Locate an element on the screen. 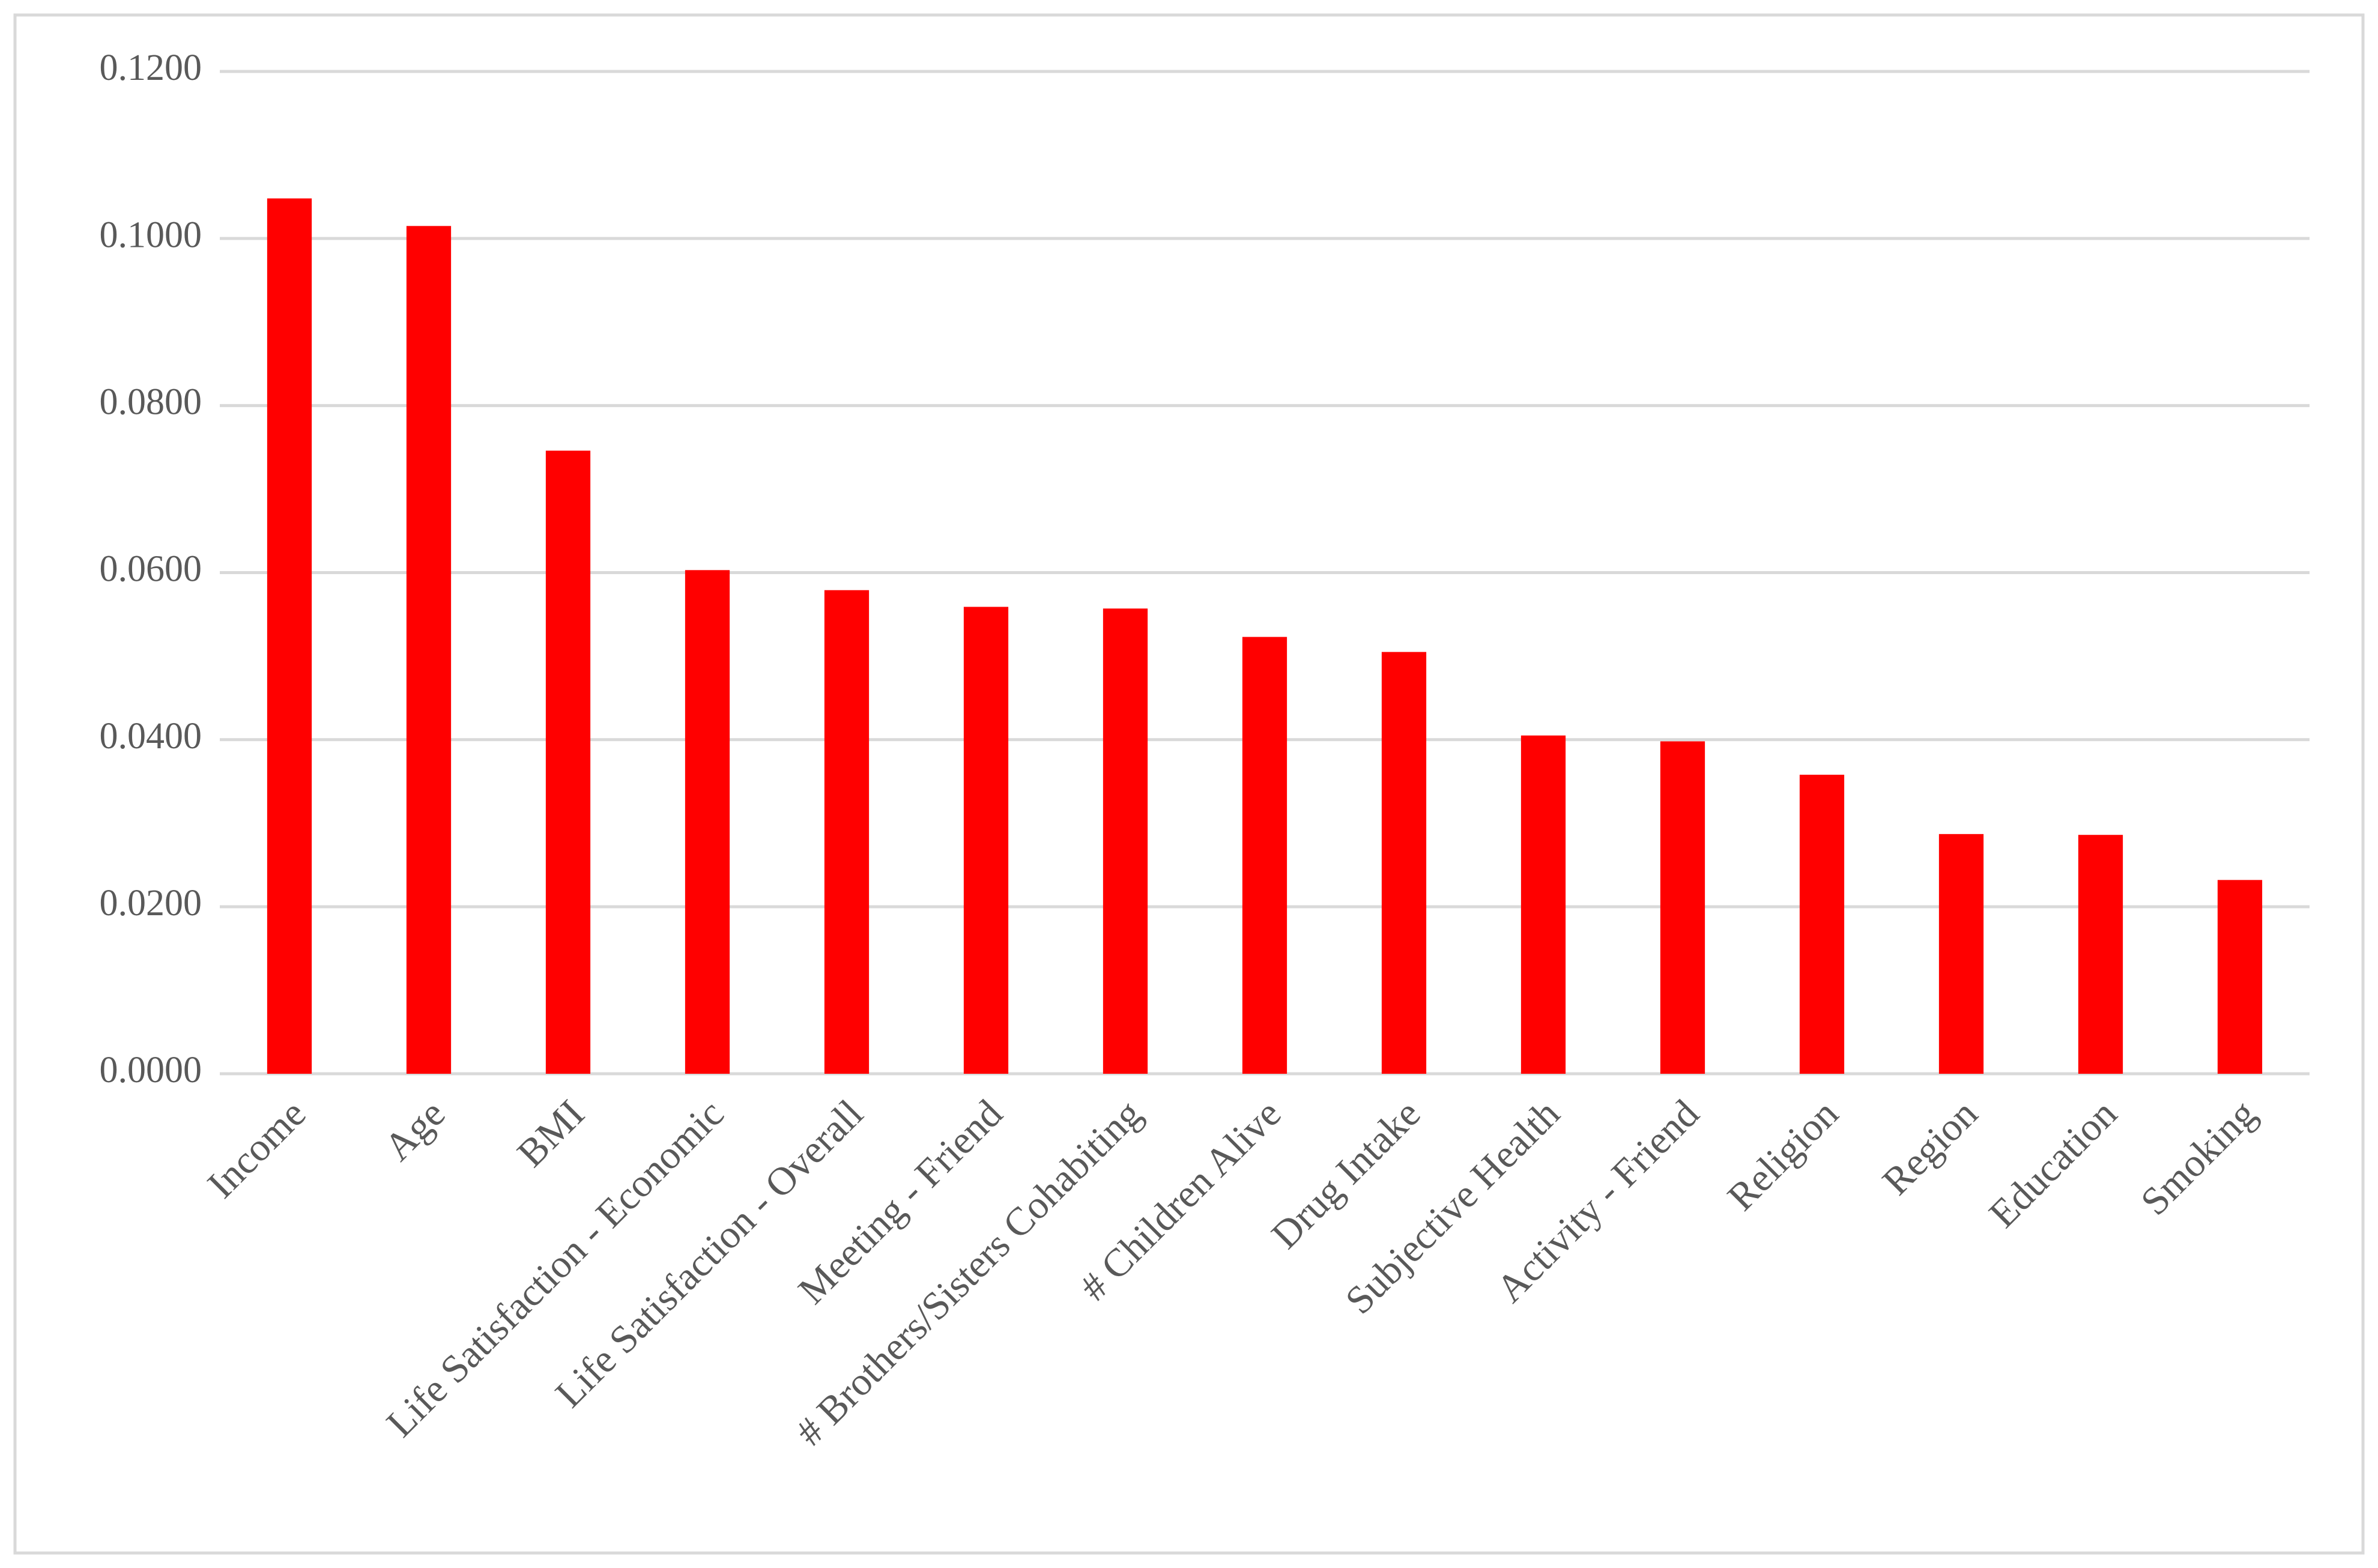 This screenshot has width=2378, height=1568. y-tick-label: 0.0000 is located at coordinates (151, 1070).